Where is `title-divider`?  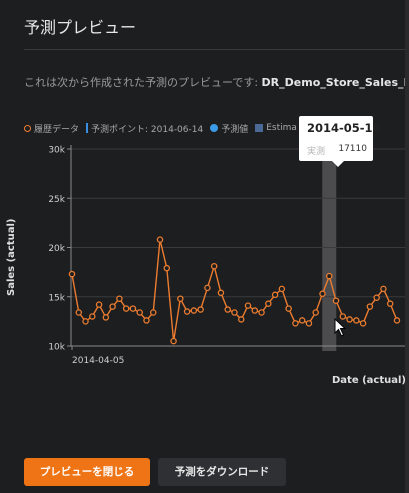 title-divider is located at coordinates (214, 49).